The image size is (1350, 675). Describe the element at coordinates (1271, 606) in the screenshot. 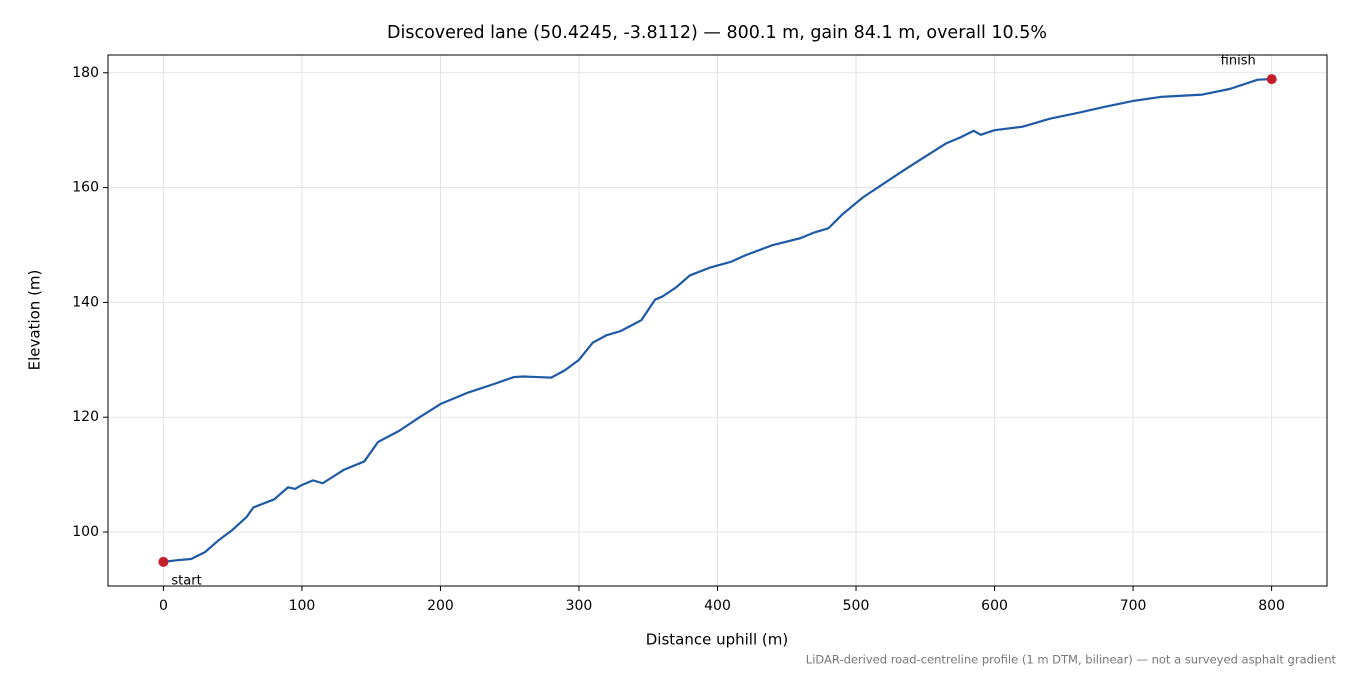

I see `x-tick-label: 800` at that location.